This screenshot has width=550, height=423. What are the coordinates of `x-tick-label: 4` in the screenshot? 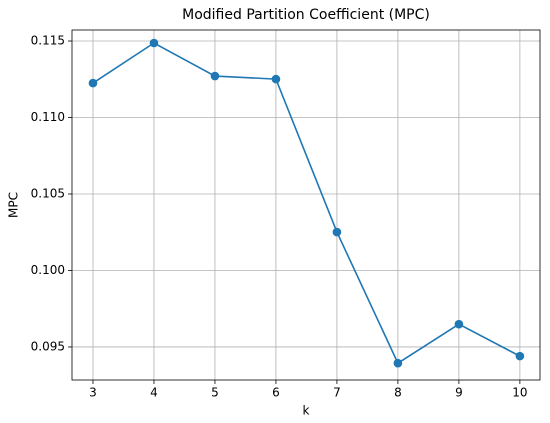 It's located at (154, 393).